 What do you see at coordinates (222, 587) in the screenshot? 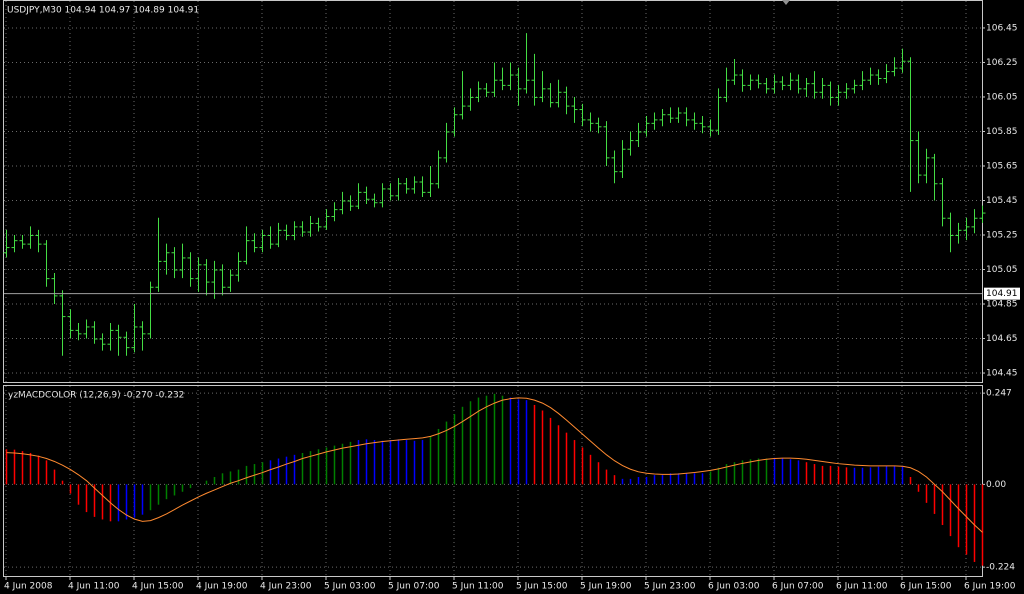
I see `x-tick-label: 4 Jun 19:00` at bounding box center [222, 587].